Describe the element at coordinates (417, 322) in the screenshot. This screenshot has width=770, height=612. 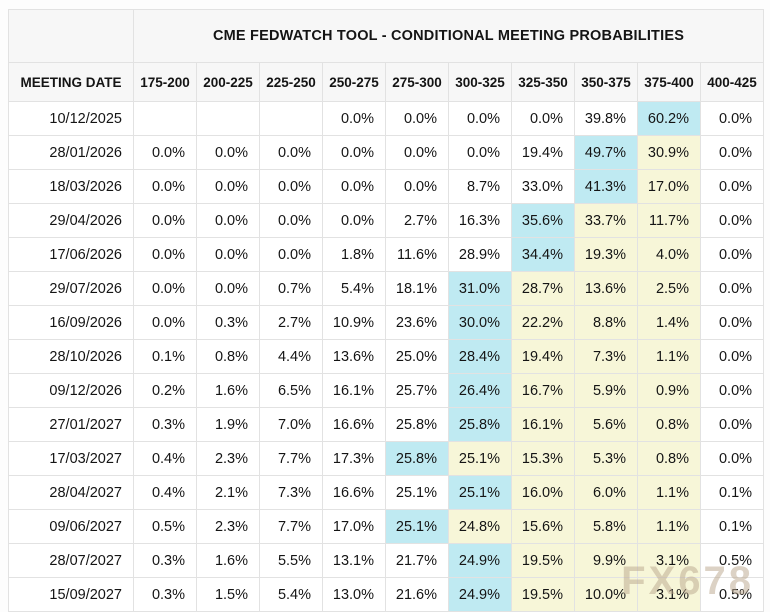
I see `probability-cell: 23.6%` at that location.